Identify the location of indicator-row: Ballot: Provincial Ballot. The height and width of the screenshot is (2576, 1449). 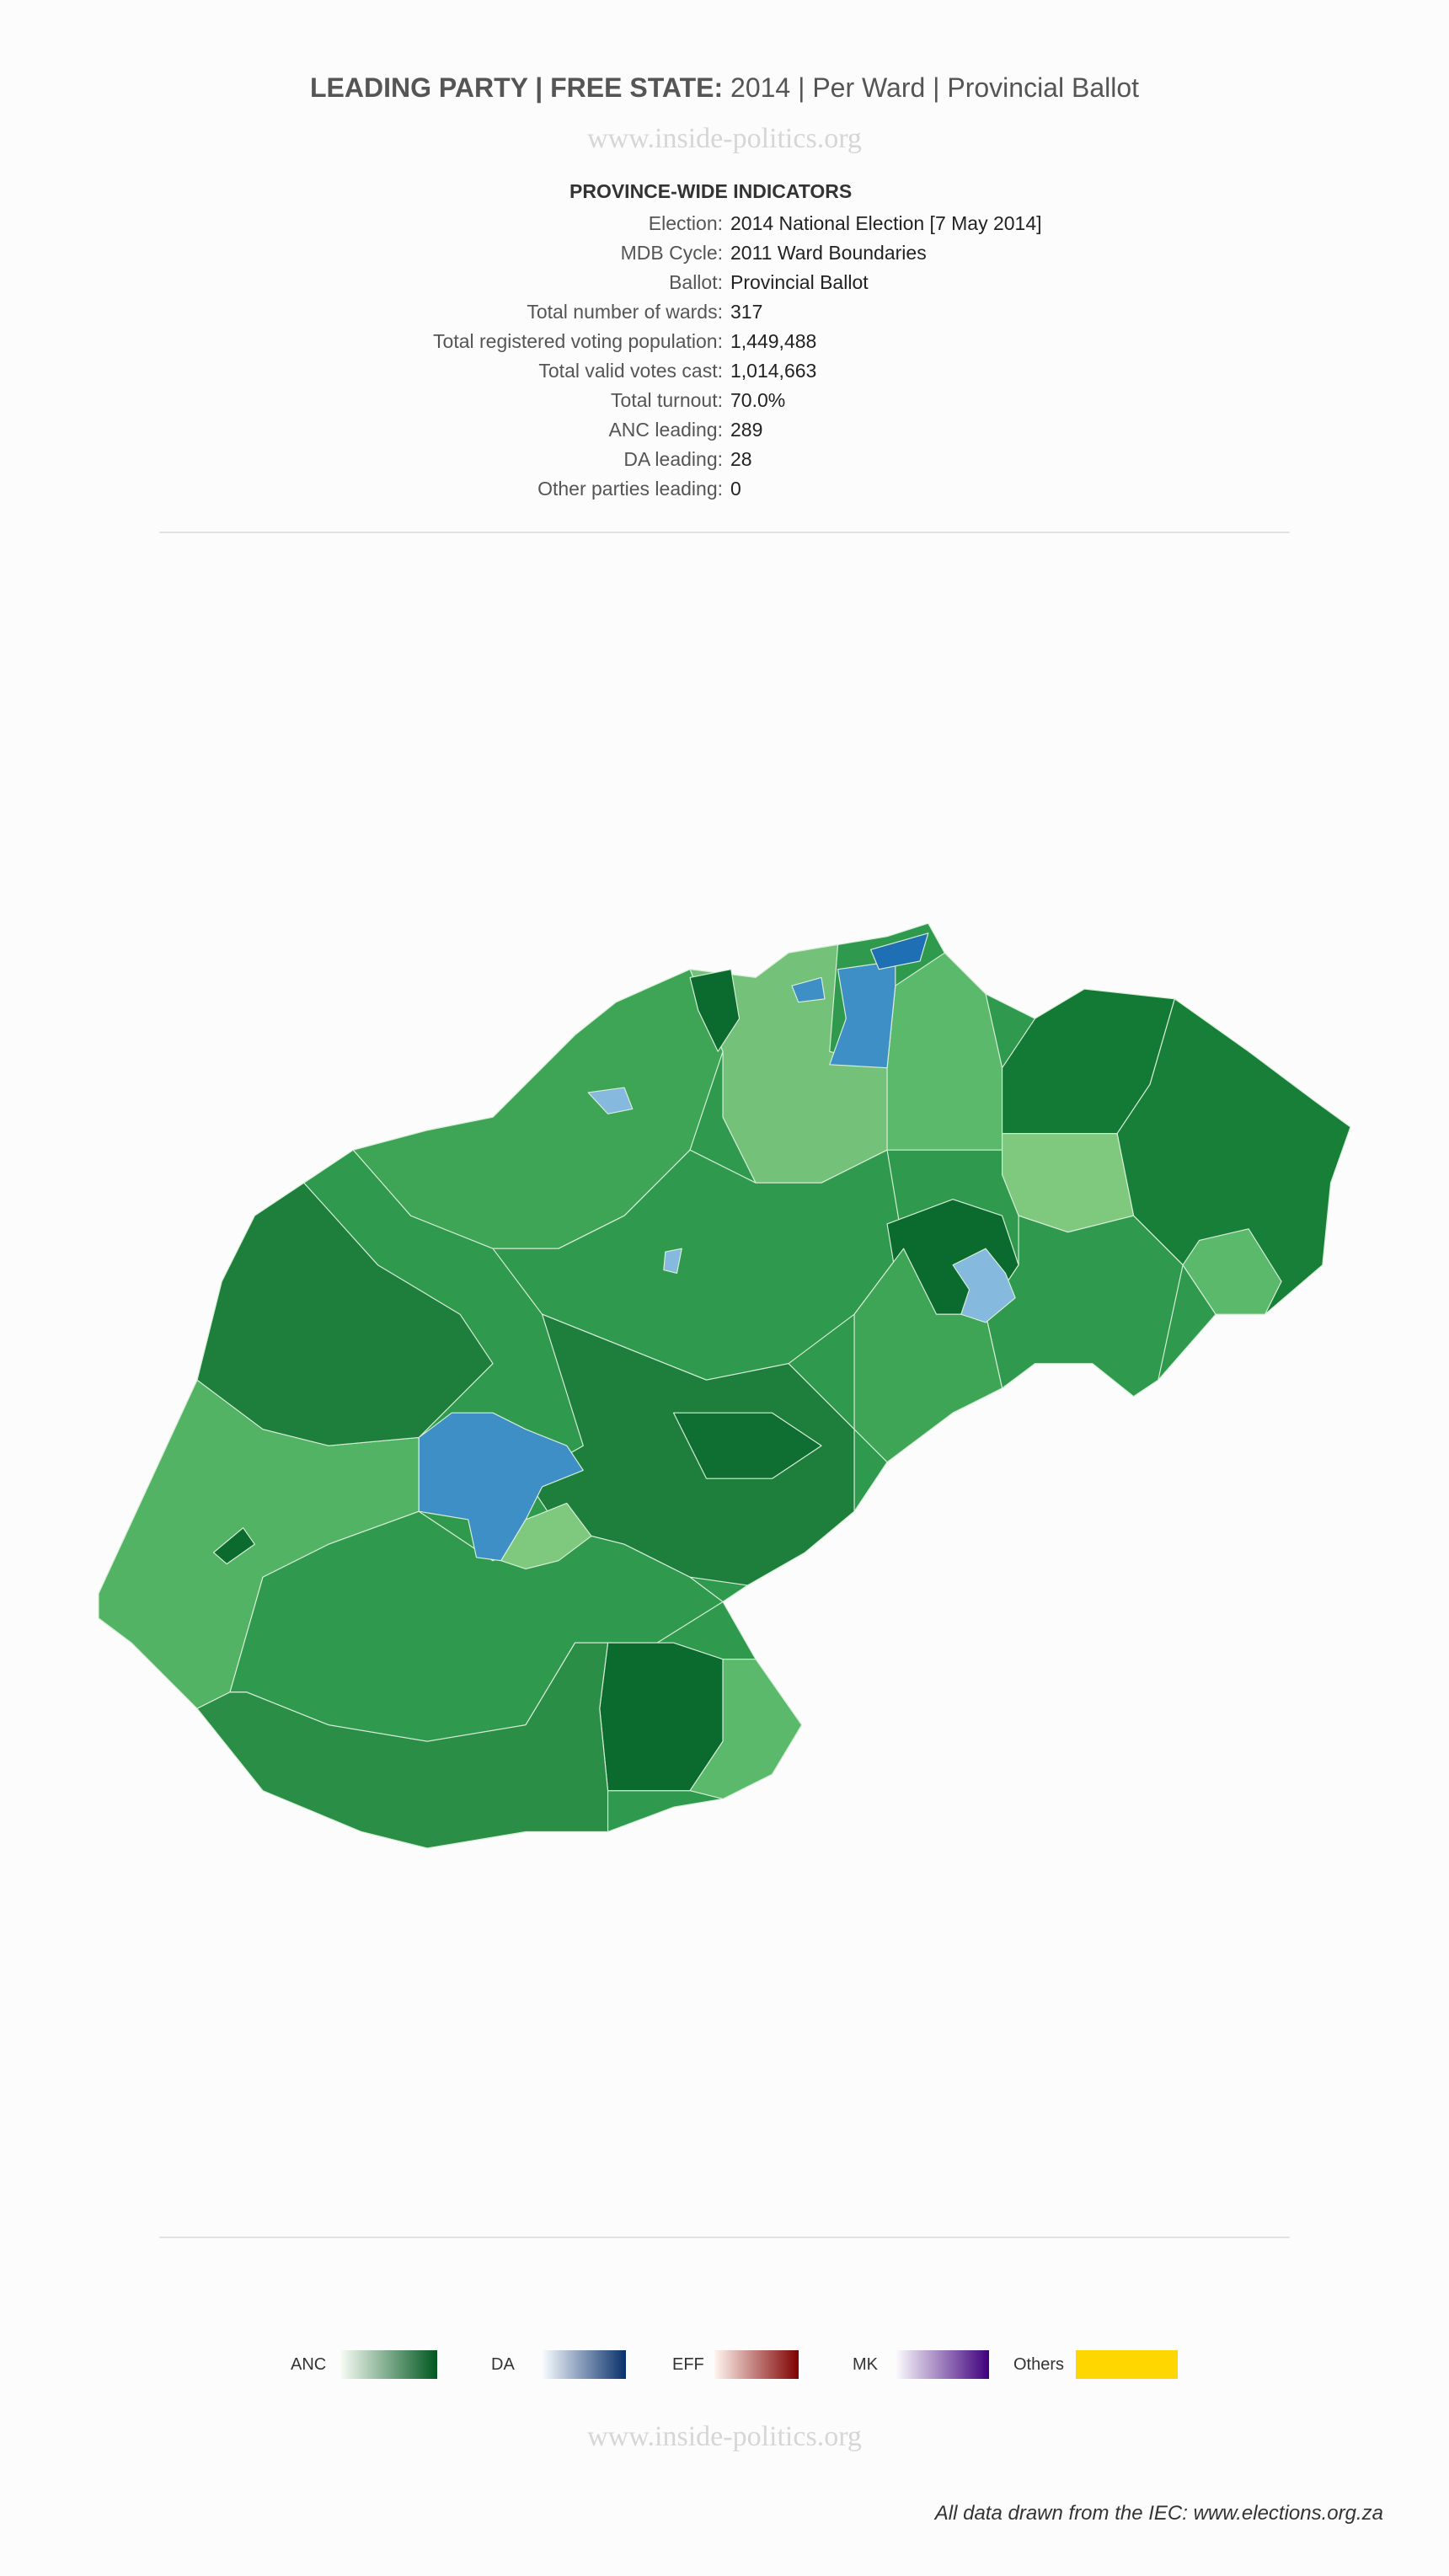
(724, 282).